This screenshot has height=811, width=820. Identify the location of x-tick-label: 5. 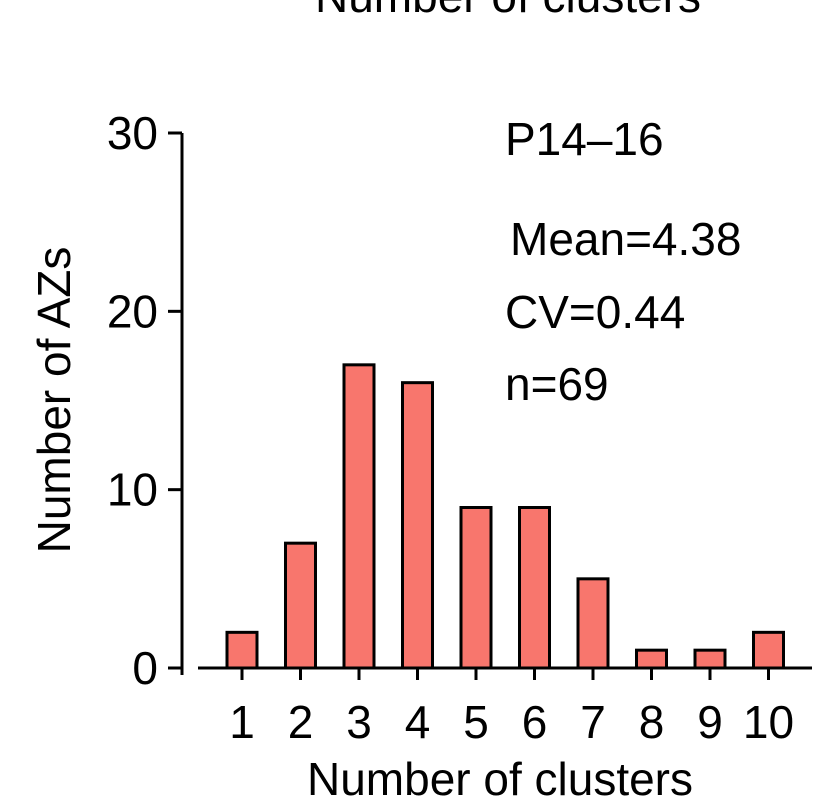
(476, 722).